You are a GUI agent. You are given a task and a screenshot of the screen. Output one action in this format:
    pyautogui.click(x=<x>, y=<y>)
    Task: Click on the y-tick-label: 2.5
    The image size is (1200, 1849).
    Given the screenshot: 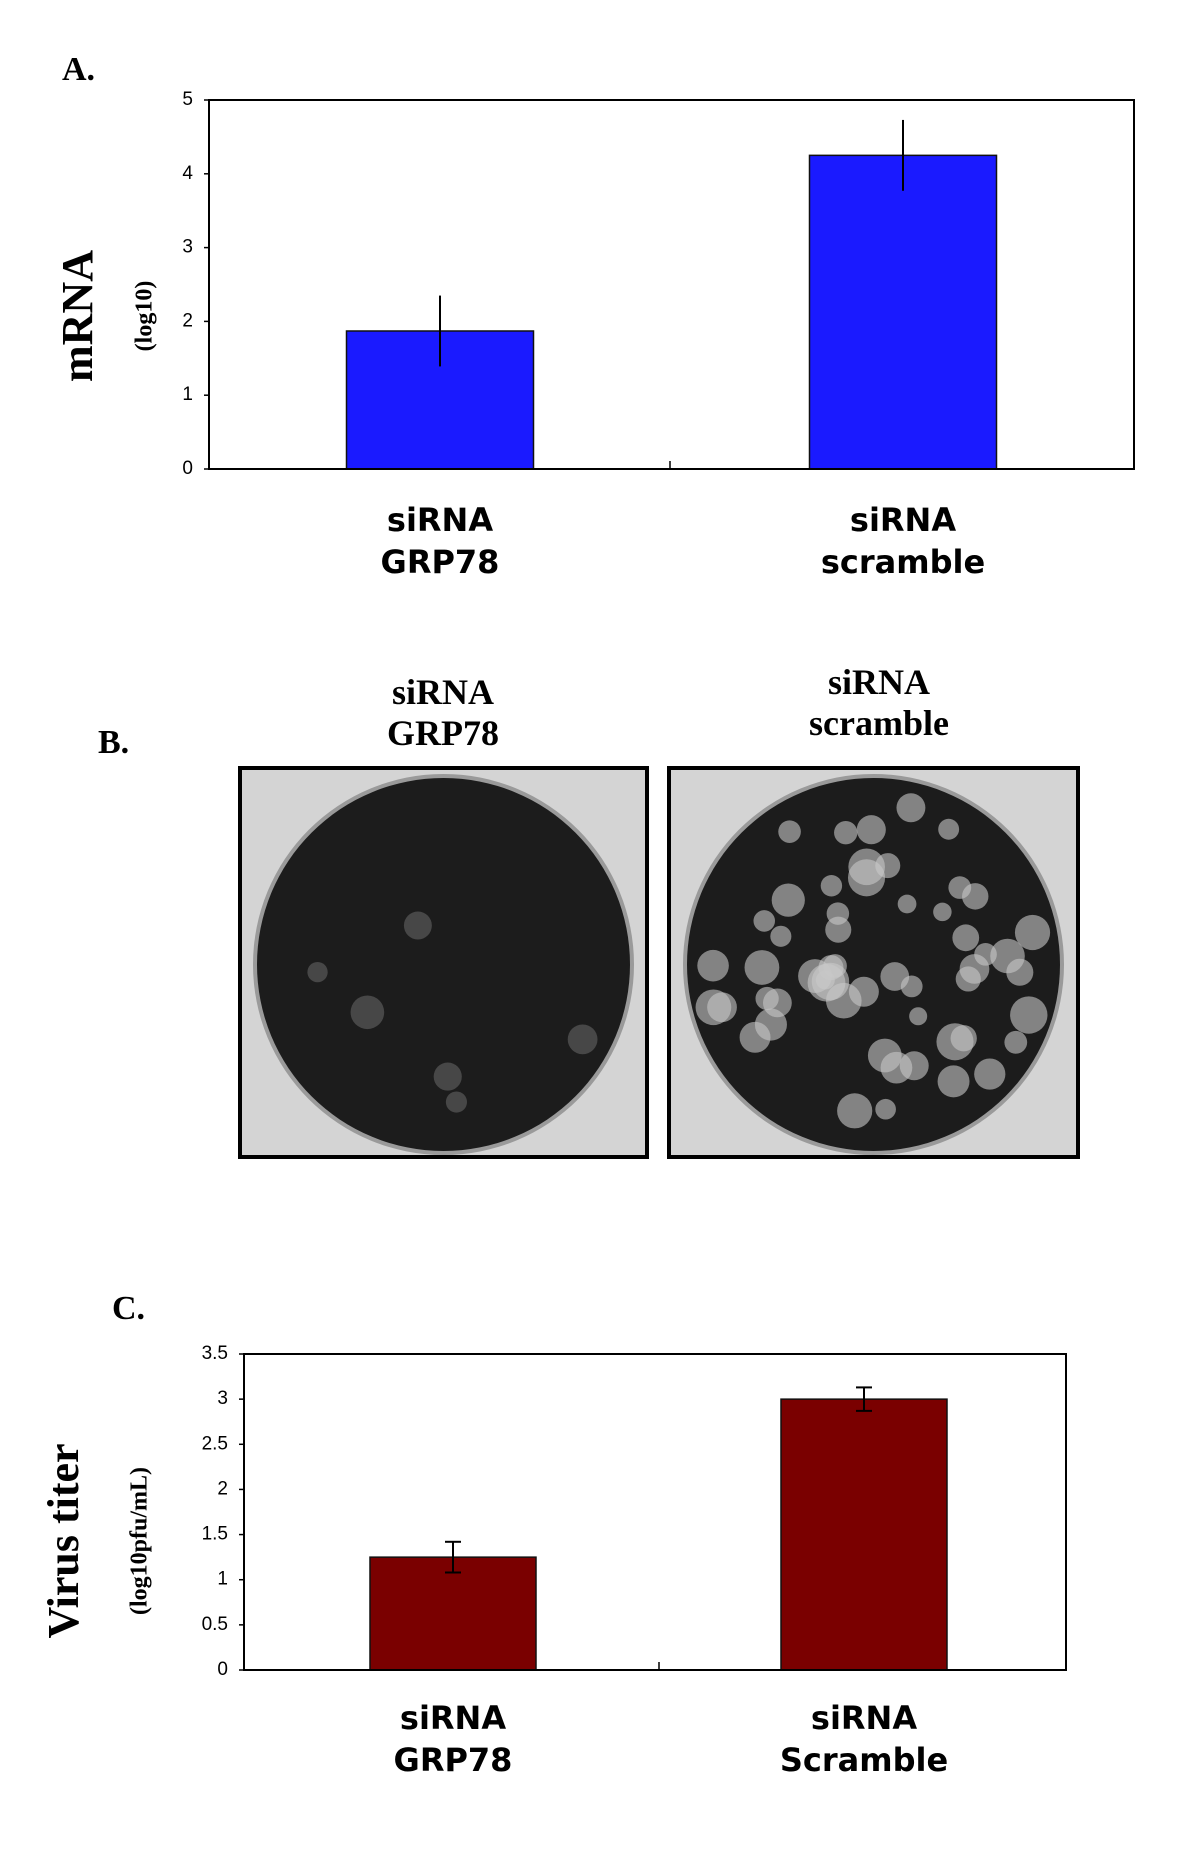 What is the action you would take?
    pyautogui.click(x=215, y=1443)
    